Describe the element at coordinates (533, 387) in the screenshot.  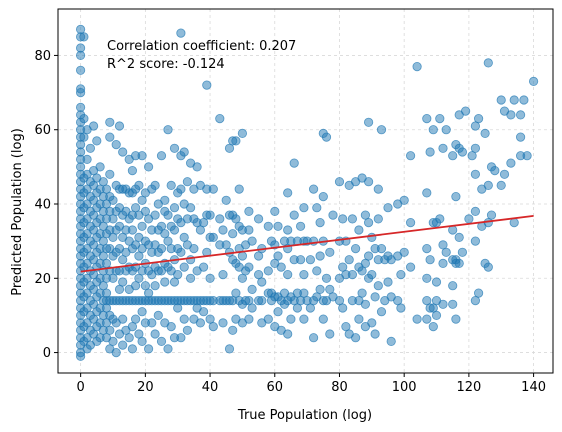
I see `x-tick-label: 140` at that location.